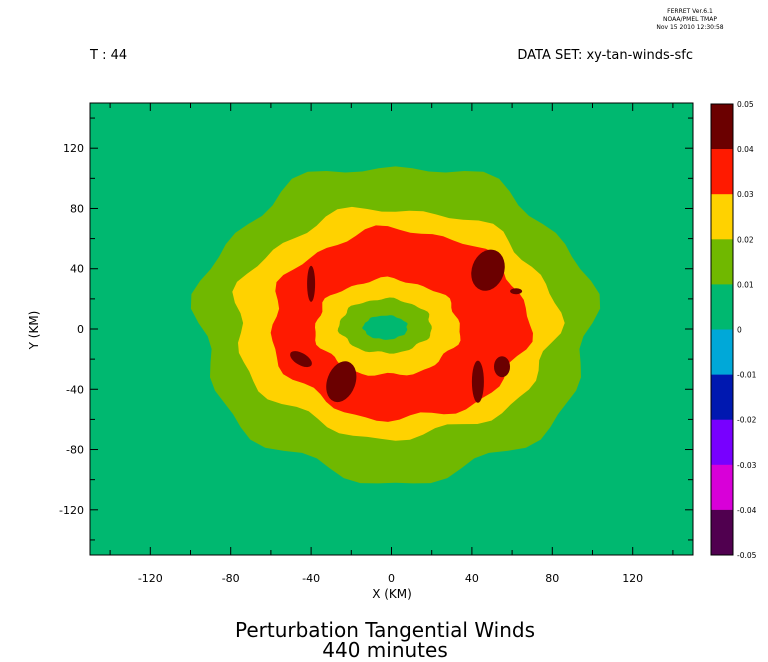  I want to click on colorbar-frame, so click(722, 329).